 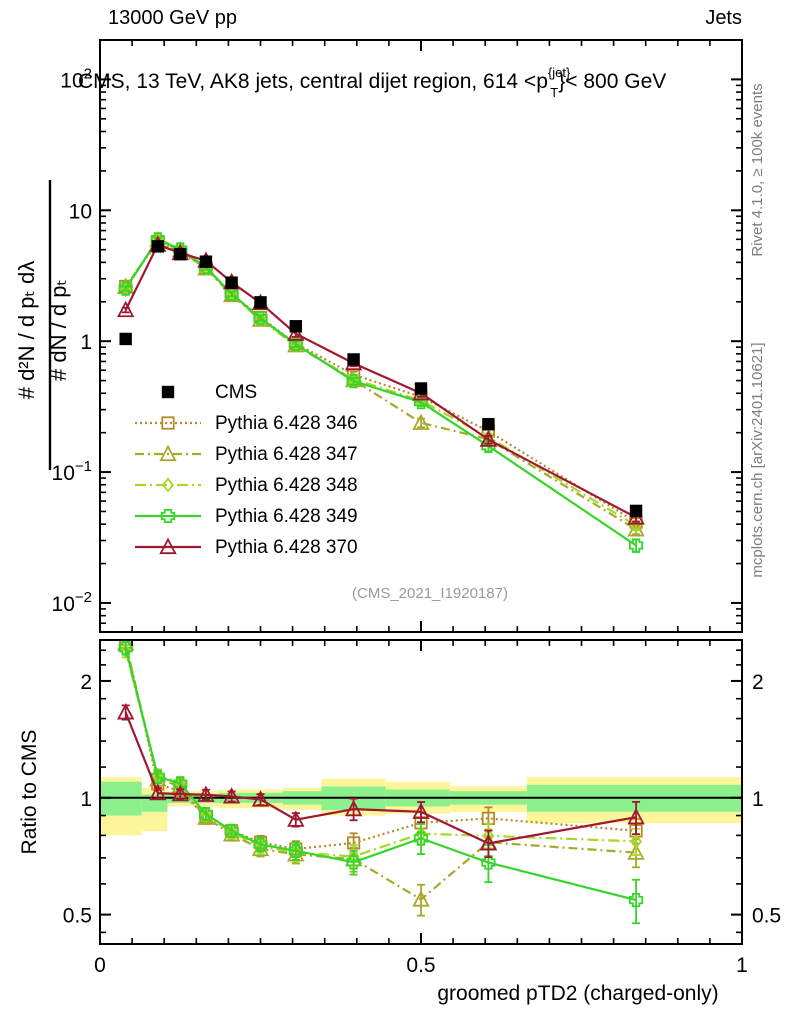 I want to click on legend-label: Pythia 6.428 346, so click(x=286, y=423).